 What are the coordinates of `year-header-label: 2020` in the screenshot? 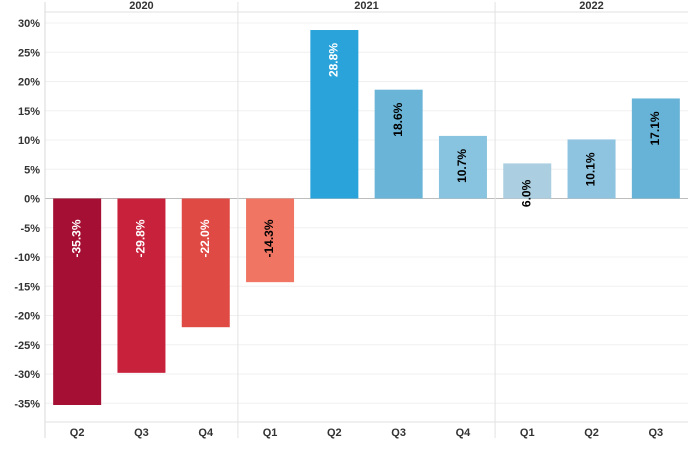 It's located at (141, 6).